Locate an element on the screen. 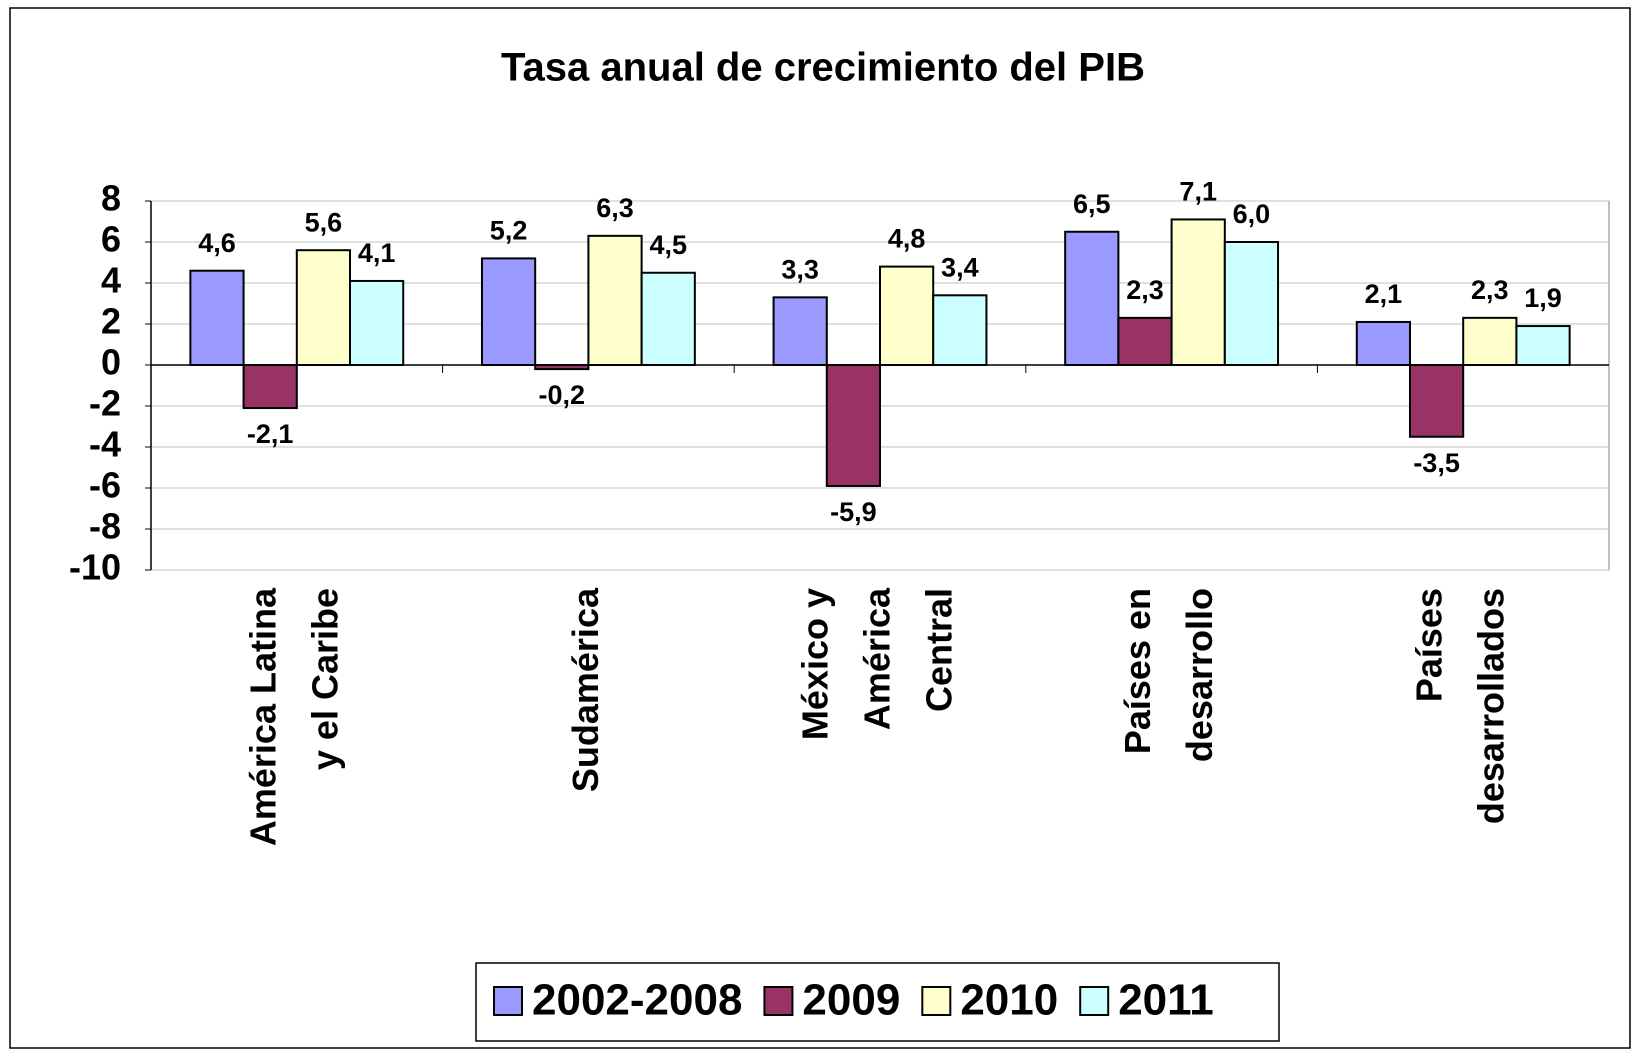 The height and width of the screenshot is (1049, 1633). y-tick-label: 6 is located at coordinates (111, 239).